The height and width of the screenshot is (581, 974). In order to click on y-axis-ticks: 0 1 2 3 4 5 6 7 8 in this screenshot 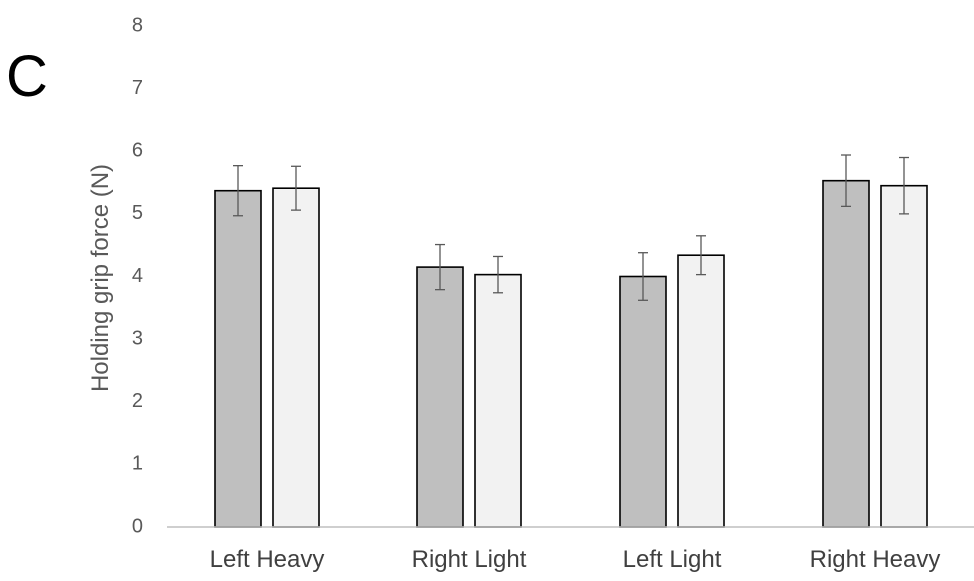, I will do `click(137, 275)`.